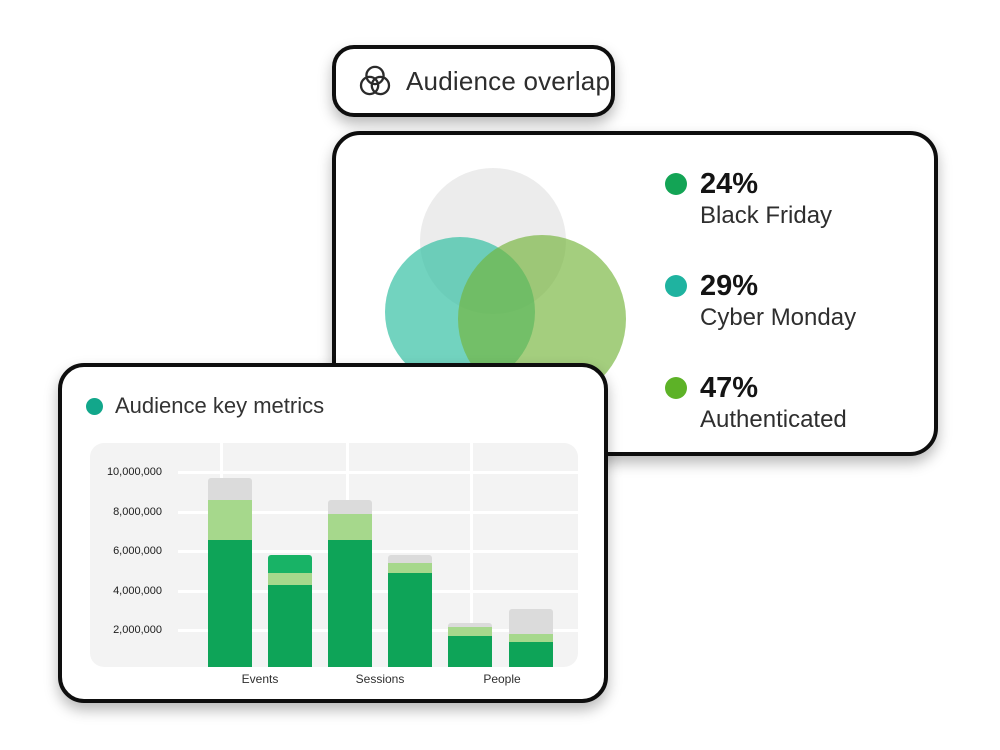 The image size is (1000, 750). I want to click on title-dot, so click(94, 406).